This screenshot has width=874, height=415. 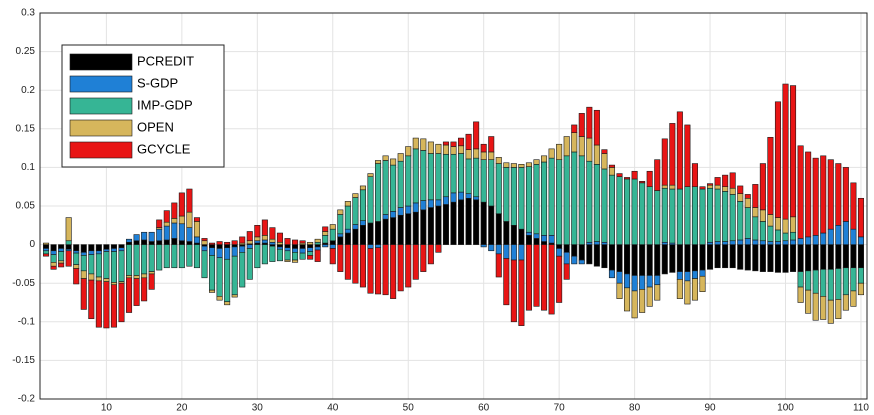 What do you see at coordinates (165, 104) in the screenshot?
I see `legend-label: IMP-GDP` at bounding box center [165, 104].